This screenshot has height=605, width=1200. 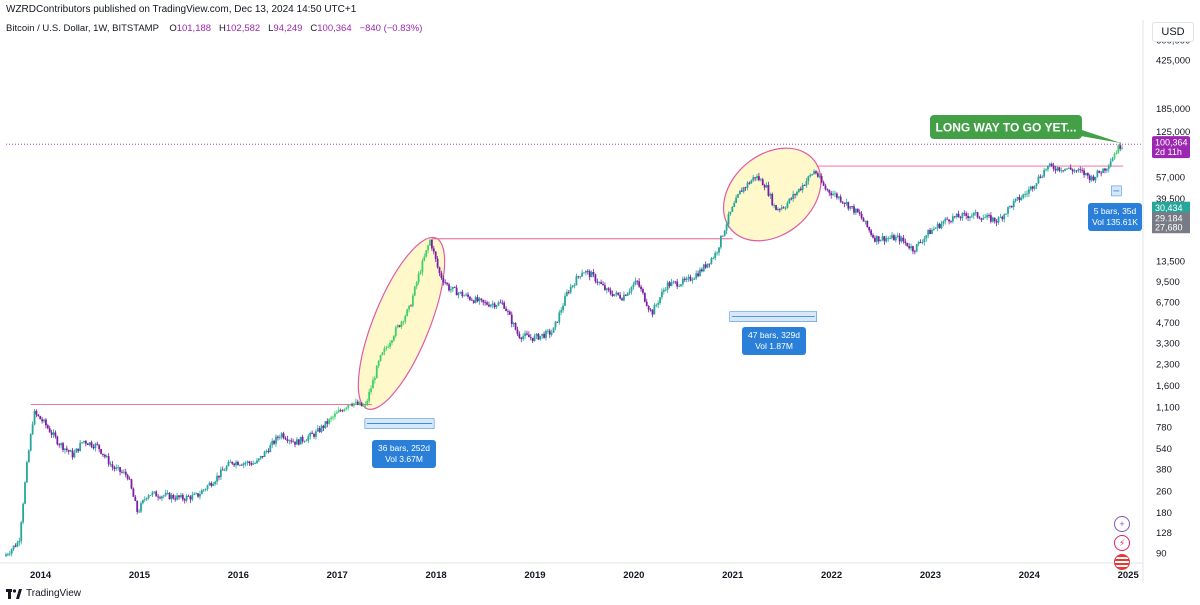 What do you see at coordinates (1168, 365) in the screenshot?
I see `y-tick-label: 2,300` at bounding box center [1168, 365].